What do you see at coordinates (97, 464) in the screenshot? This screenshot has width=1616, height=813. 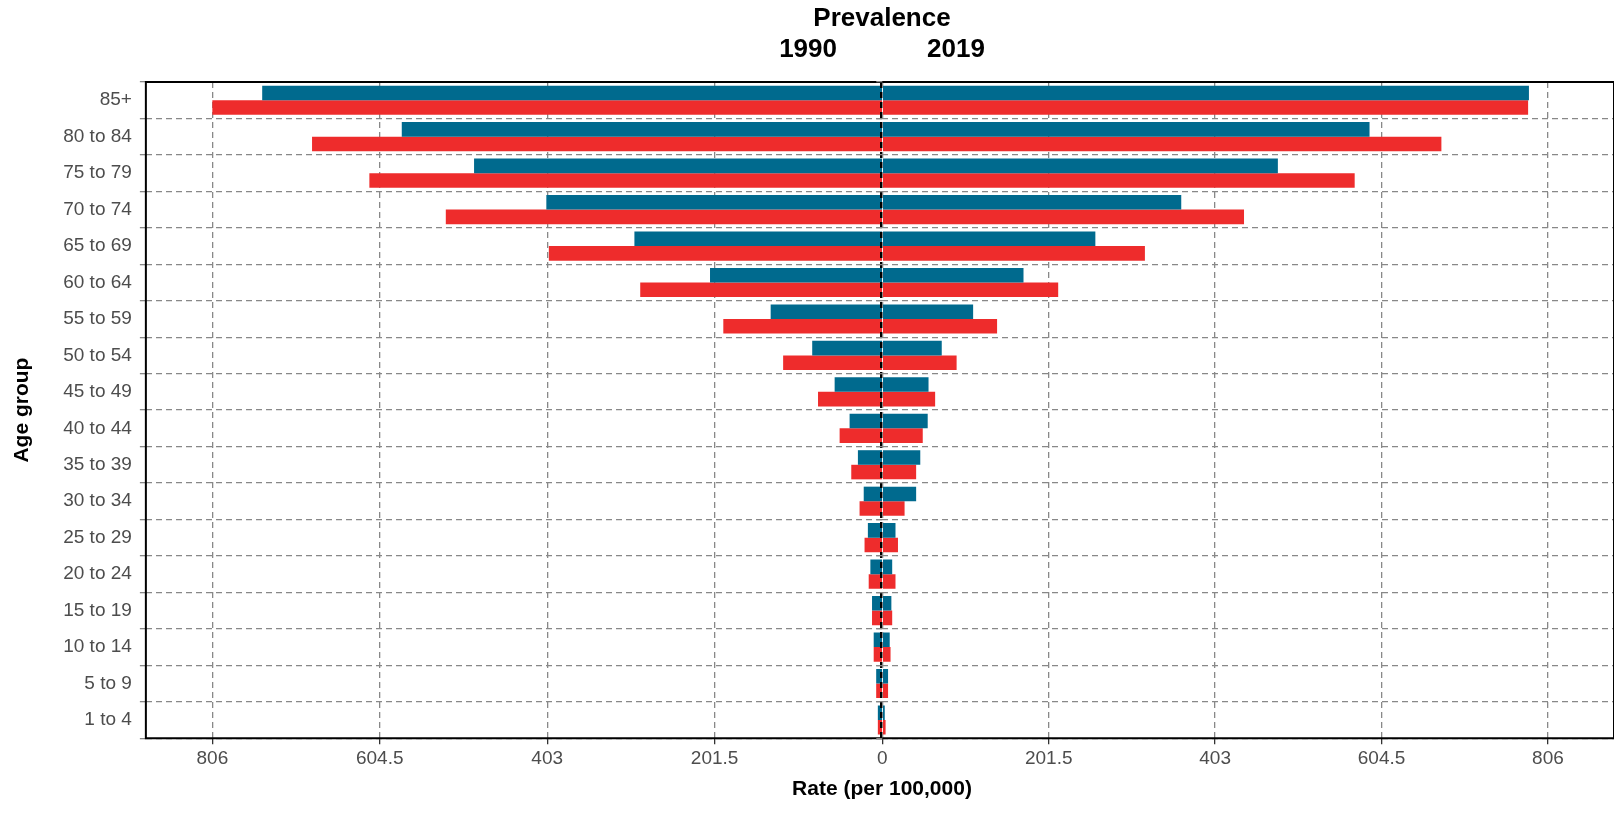 I see `y-tick-label: 35 to 39` at bounding box center [97, 464].